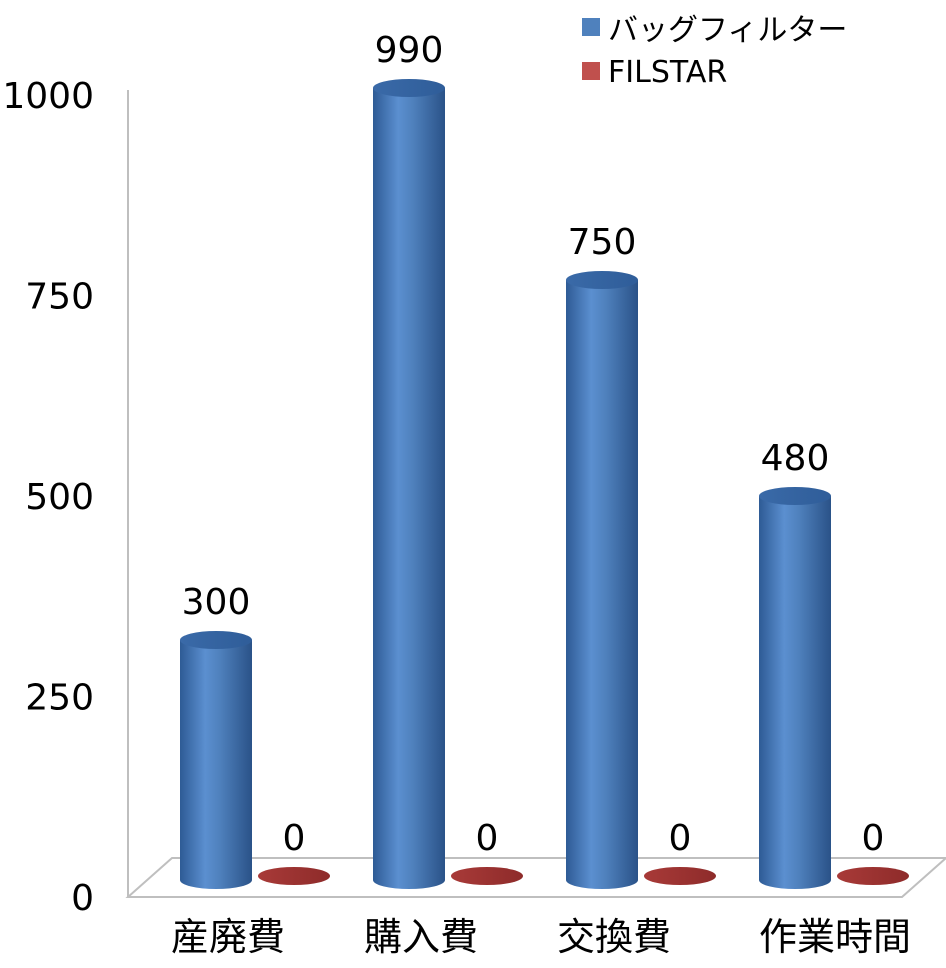 The width and height of the screenshot is (946, 968). I want to click on category-labels: 産廃費 購入費 交換費 作業時間, so click(541, 937).